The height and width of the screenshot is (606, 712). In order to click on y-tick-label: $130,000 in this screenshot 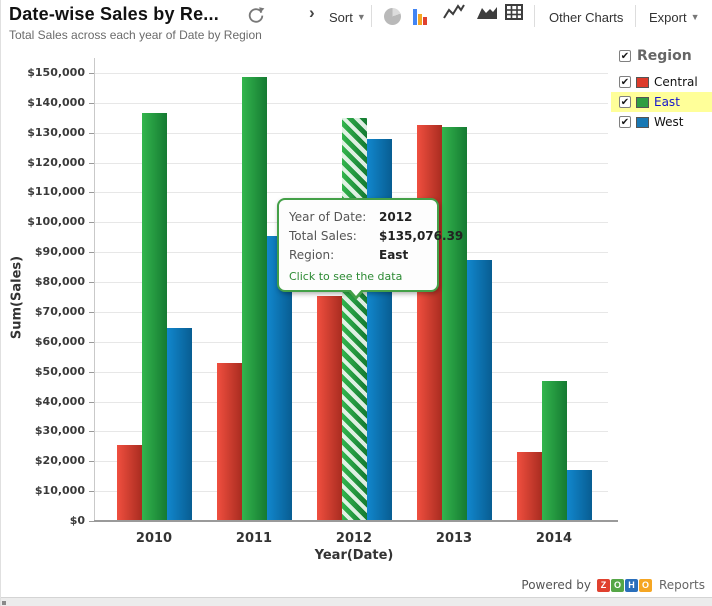, I will do `click(56, 132)`.